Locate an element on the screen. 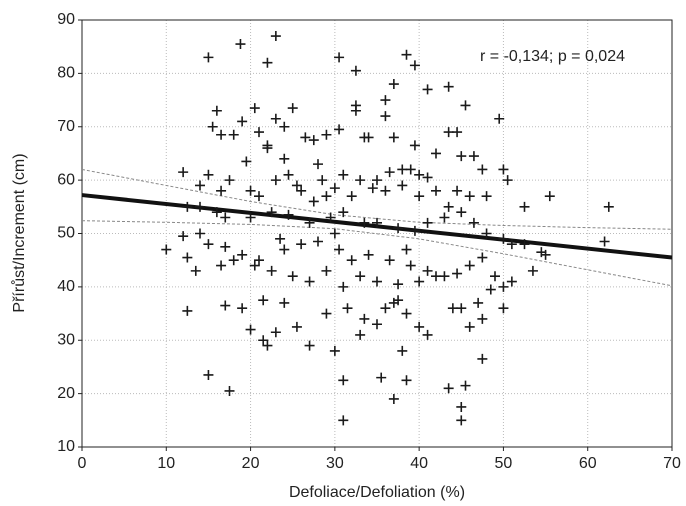 This screenshot has width=686, height=506. x-tick-label: 50 is located at coordinates (504, 463).